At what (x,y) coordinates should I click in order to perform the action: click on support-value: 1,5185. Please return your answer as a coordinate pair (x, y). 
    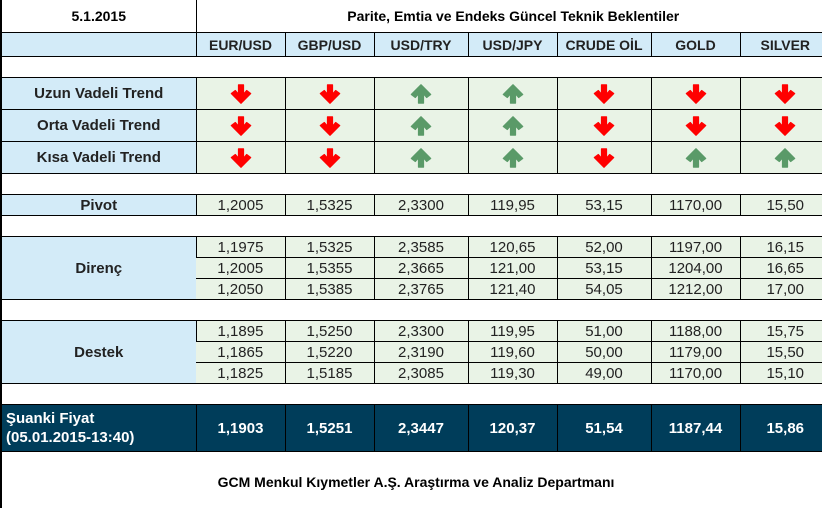
    Looking at the image, I should click on (329, 373).